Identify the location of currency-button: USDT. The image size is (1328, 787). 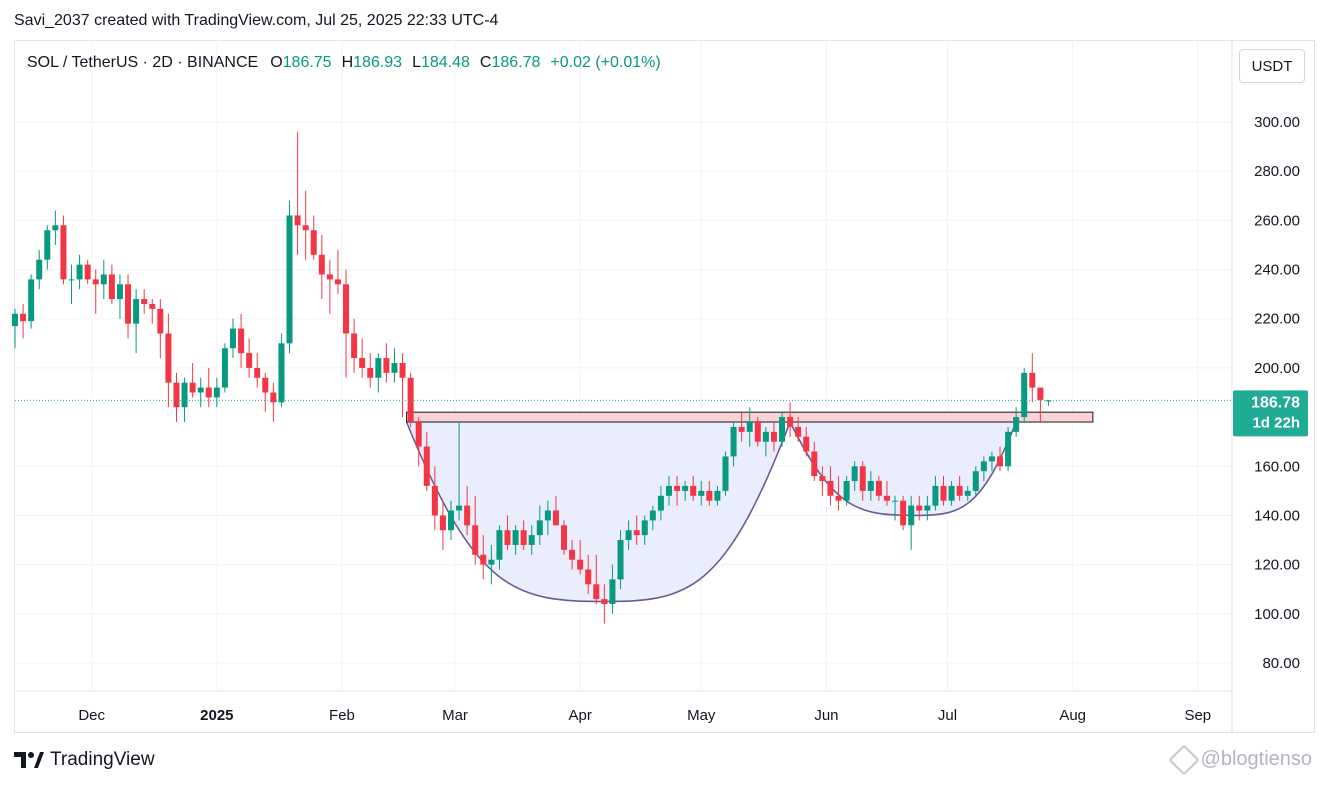
(1272, 66).